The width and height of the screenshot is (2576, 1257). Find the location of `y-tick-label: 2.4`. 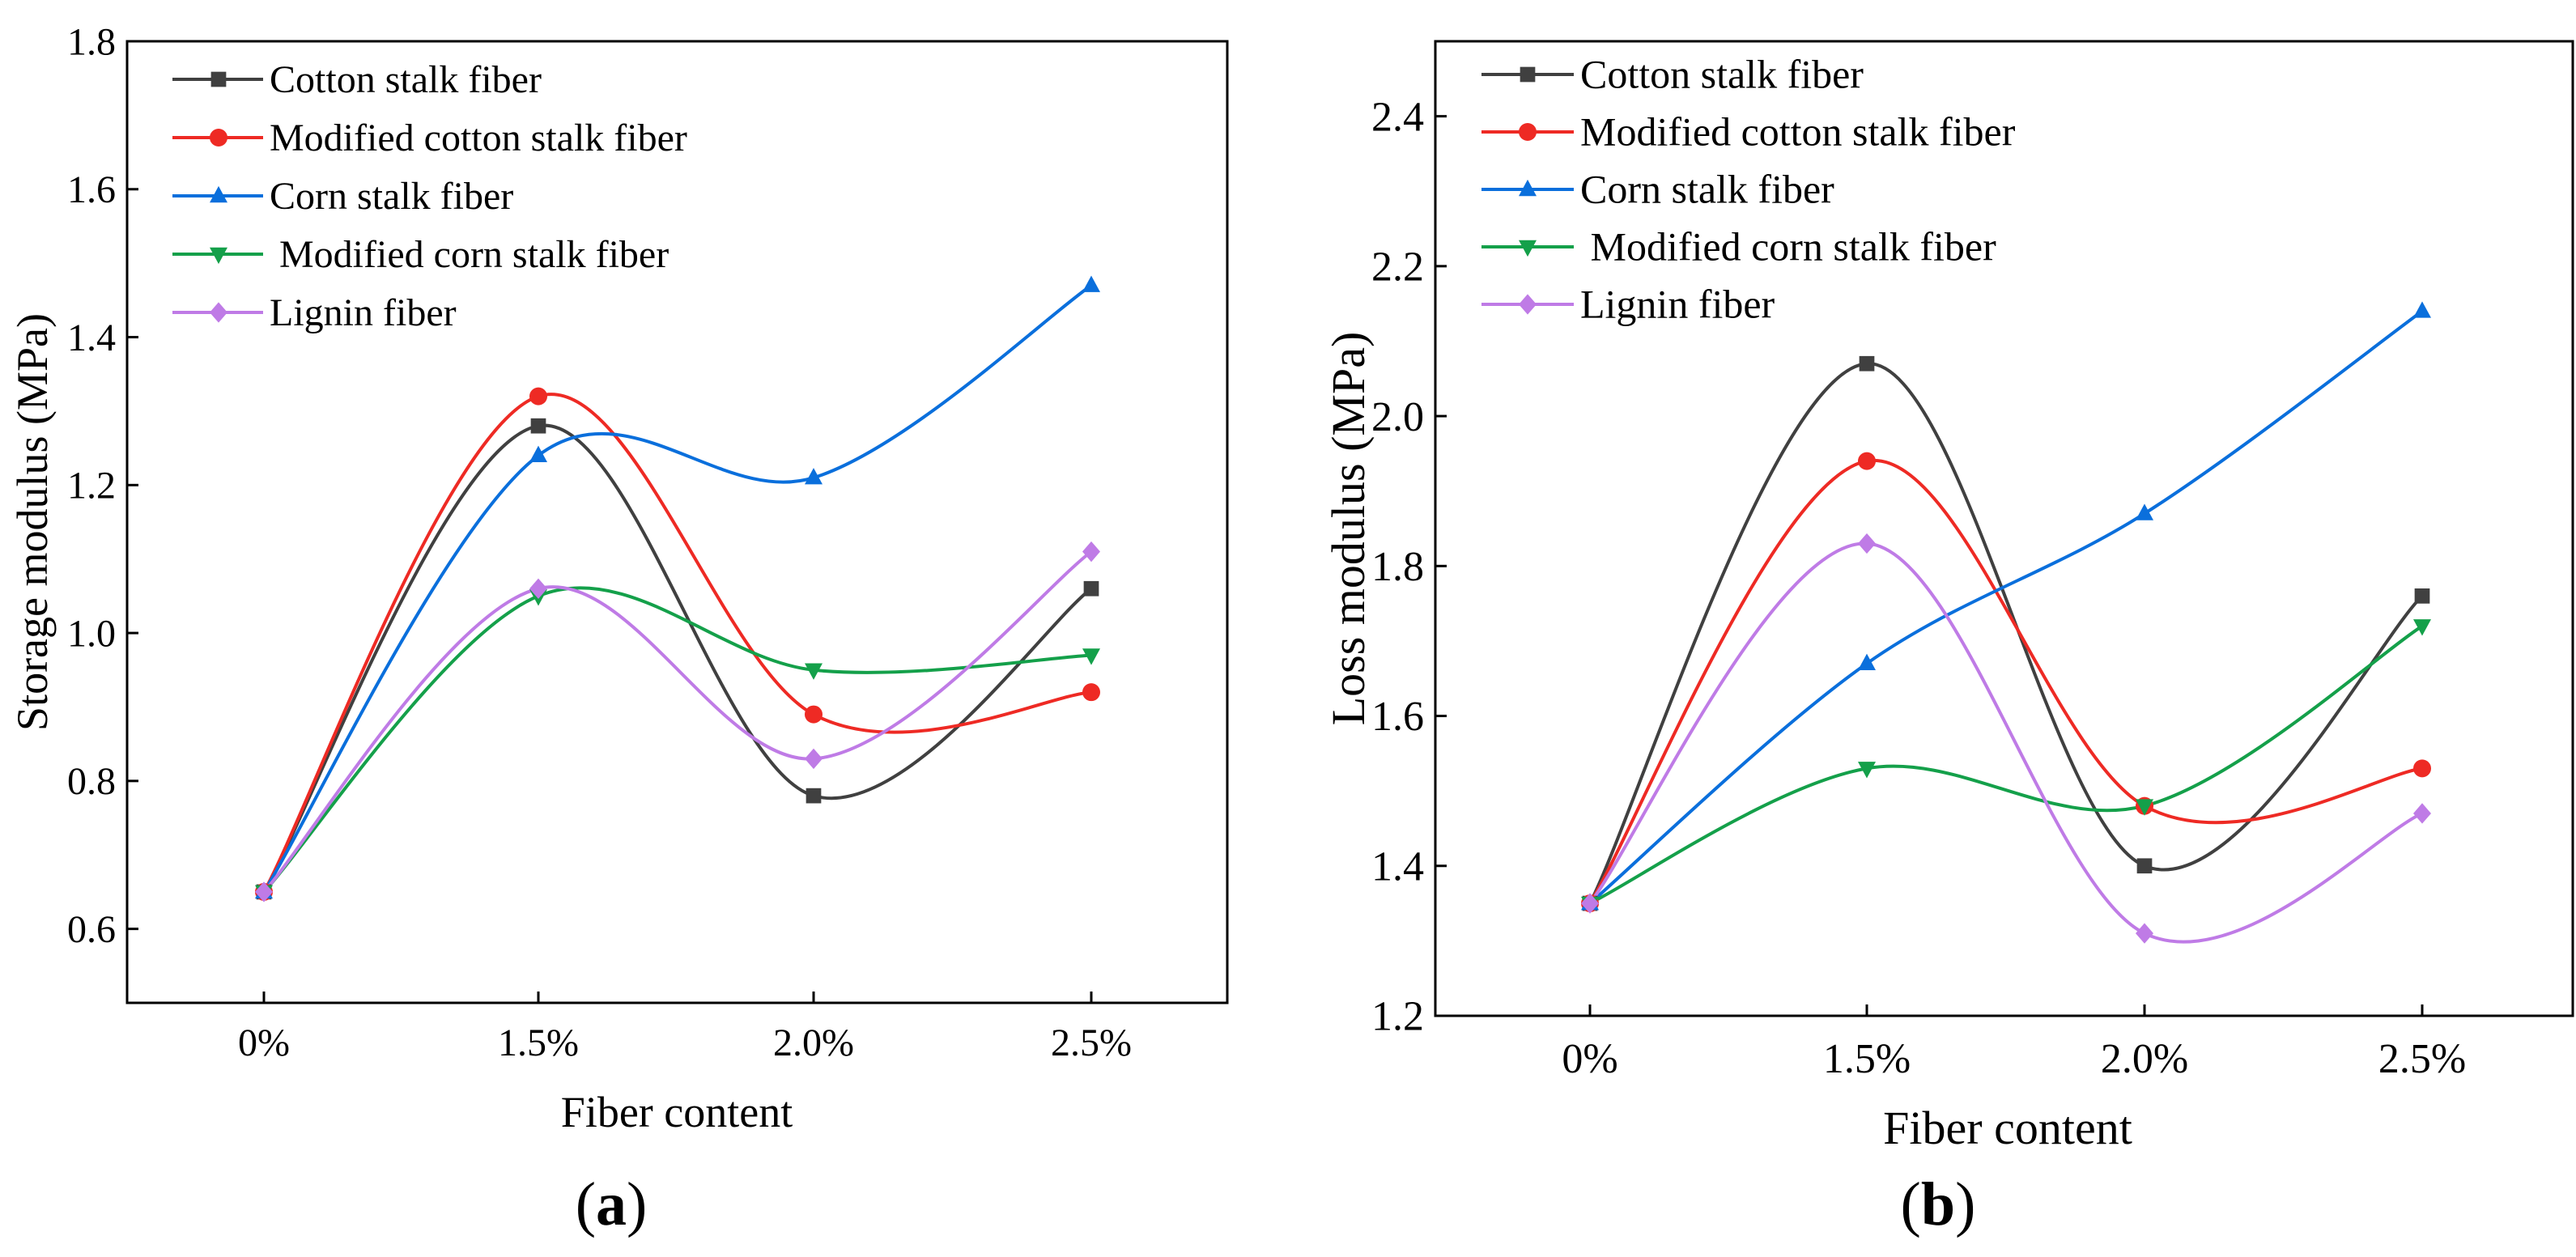

y-tick-label: 2.4 is located at coordinates (1397, 117).